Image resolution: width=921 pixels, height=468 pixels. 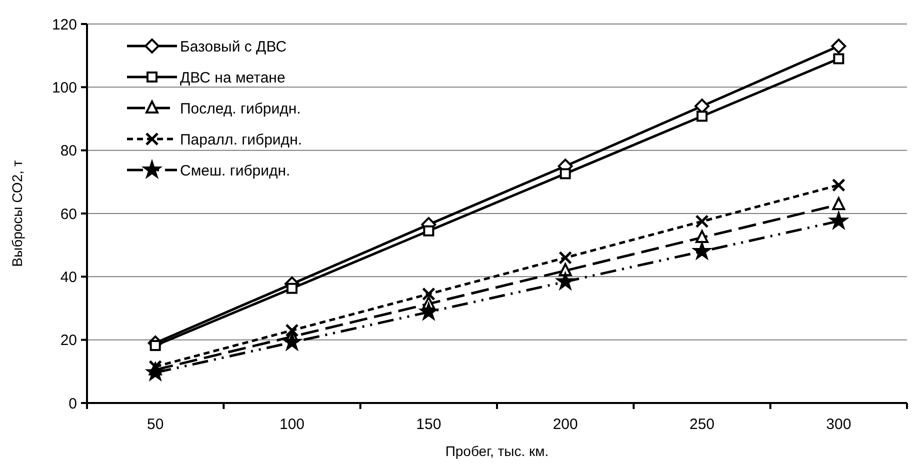 I want to click on y-axis-title: Выбросы СО2, т, so click(x=17, y=213).